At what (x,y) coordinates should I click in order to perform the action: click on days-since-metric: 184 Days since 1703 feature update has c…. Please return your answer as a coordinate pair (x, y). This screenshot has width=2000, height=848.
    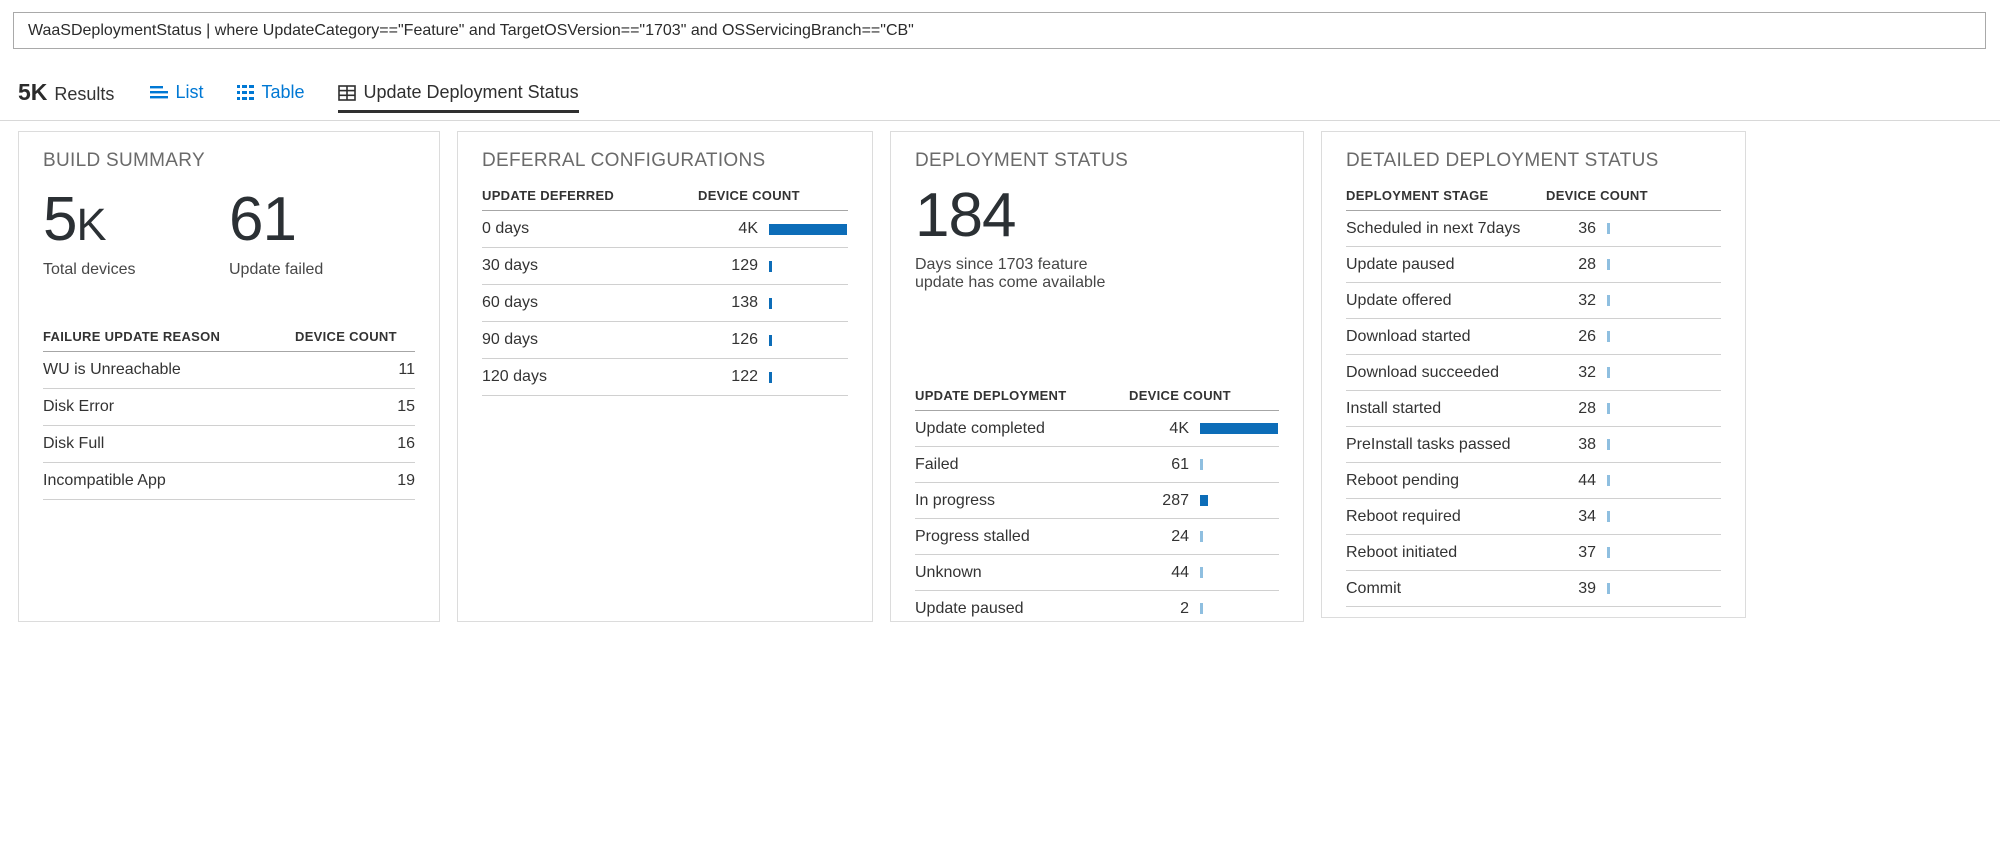
    Looking at the image, I should click on (1013, 238).